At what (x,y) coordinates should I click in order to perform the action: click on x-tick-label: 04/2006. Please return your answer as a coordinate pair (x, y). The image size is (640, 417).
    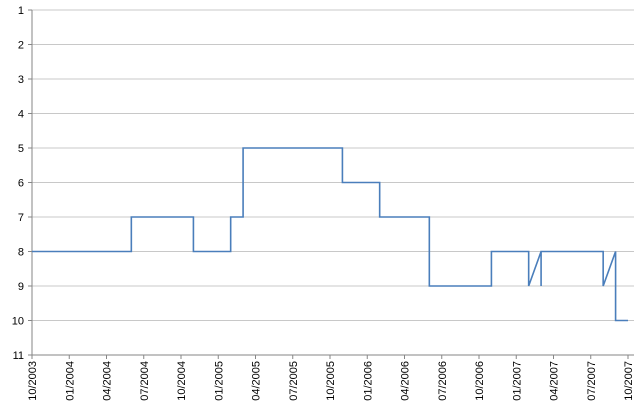
    Looking at the image, I should click on (406, 381).